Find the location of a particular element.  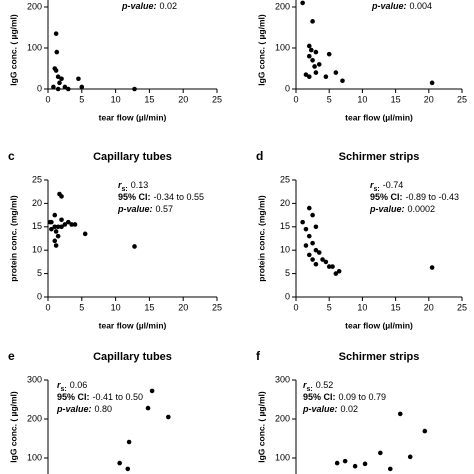

panel-letter: c is located at coordinates (11, 156).